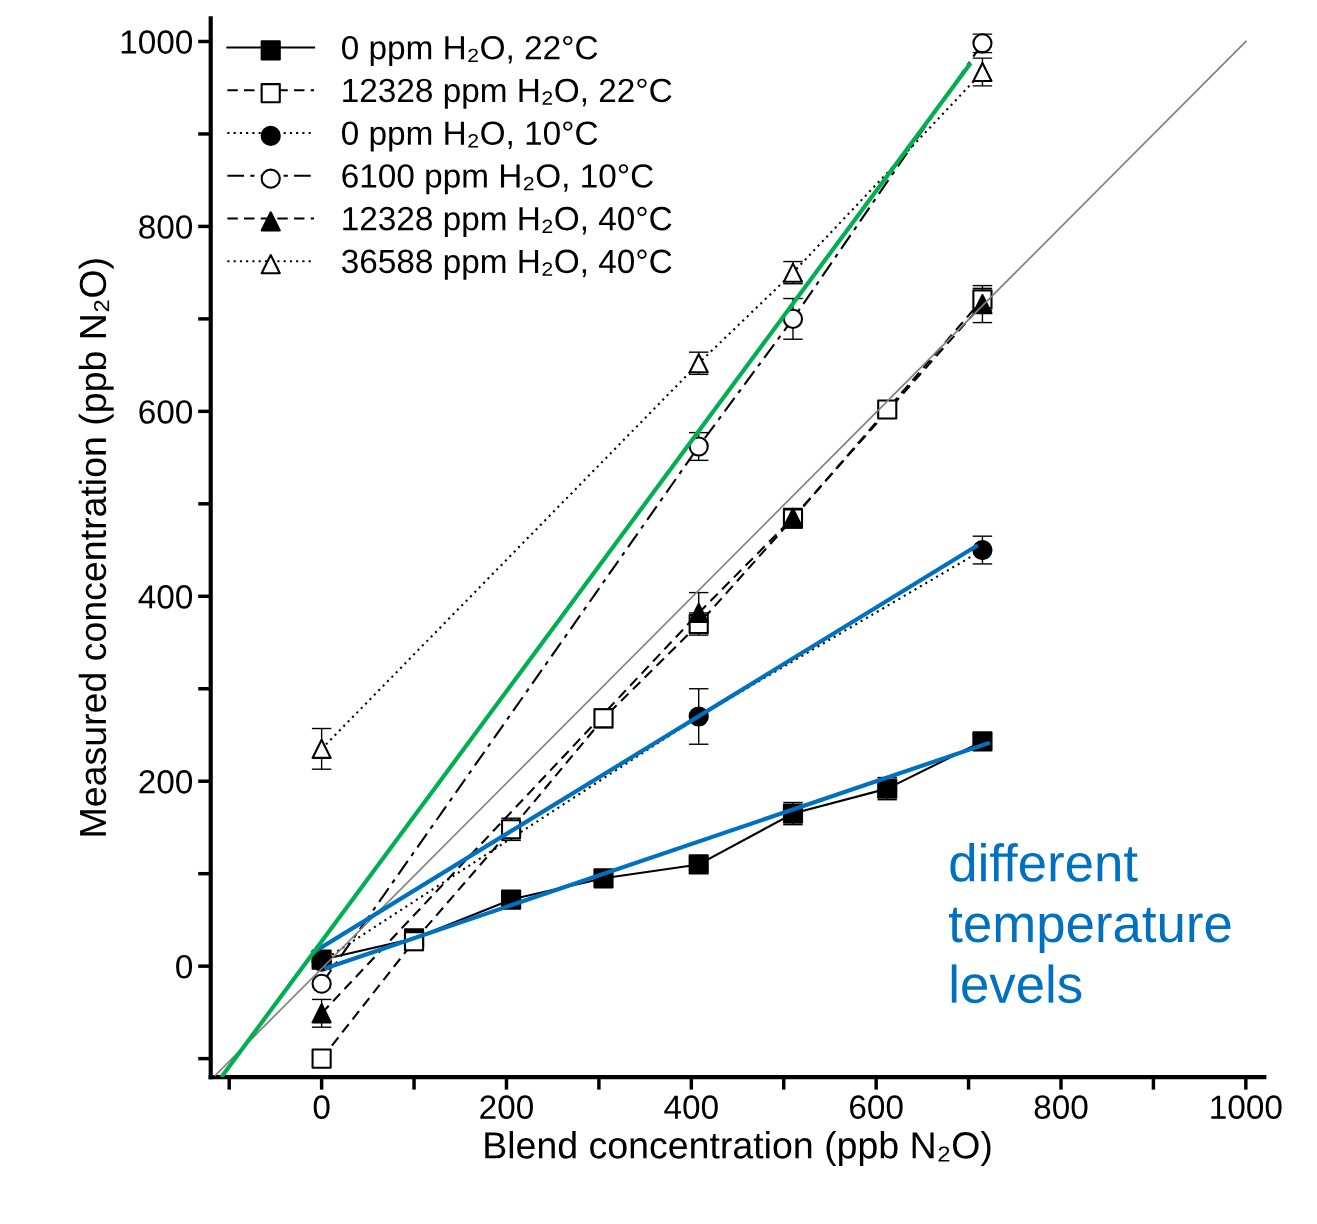 This screenshot has width=1317, height=1224. What do you see at coordinates (1090, 923) in the screenshot?
I see `annotation: different temperature levels` at bounding box center [1090, 923].